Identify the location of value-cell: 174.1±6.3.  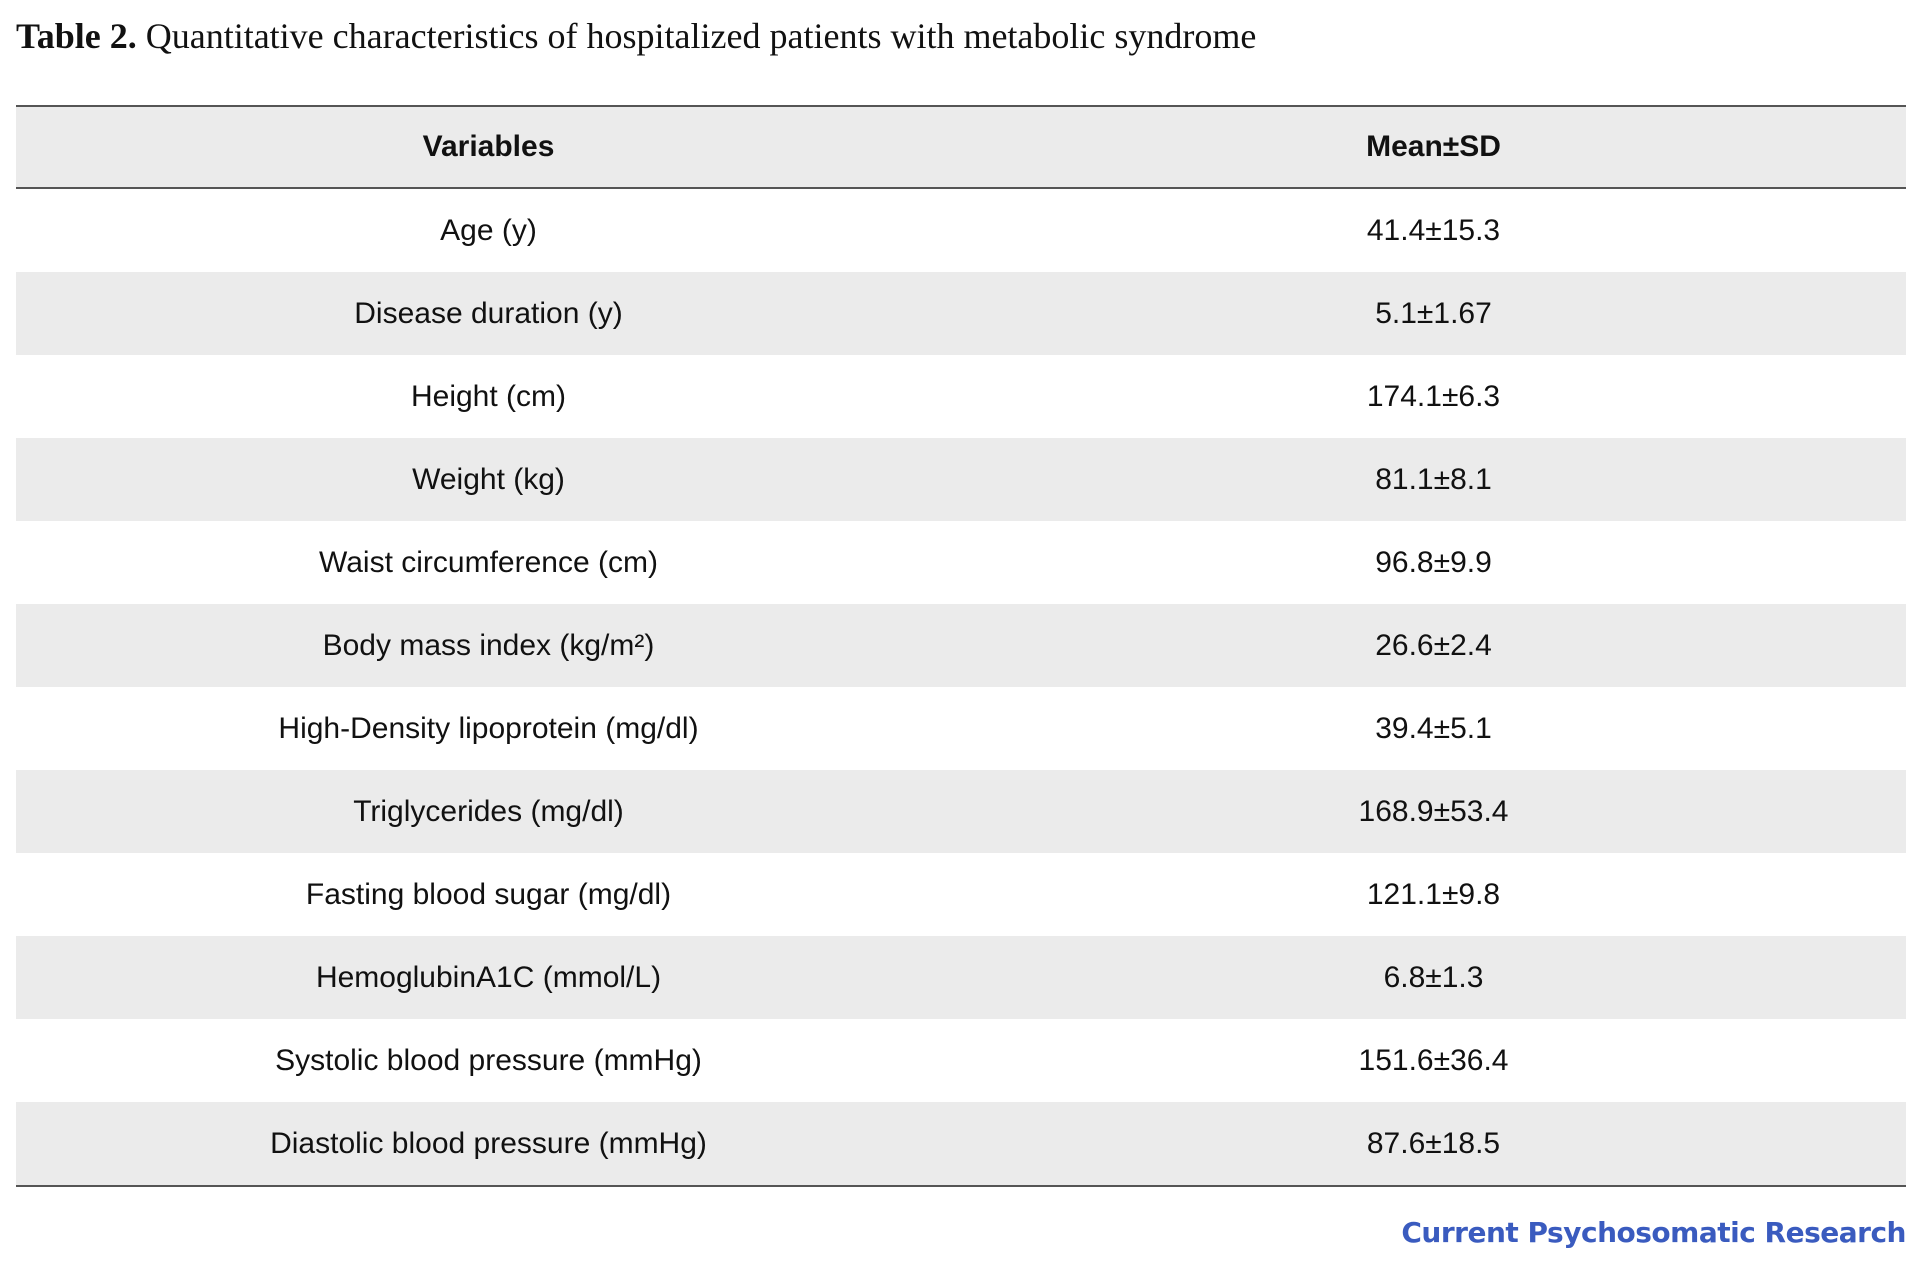
(1433, 396).